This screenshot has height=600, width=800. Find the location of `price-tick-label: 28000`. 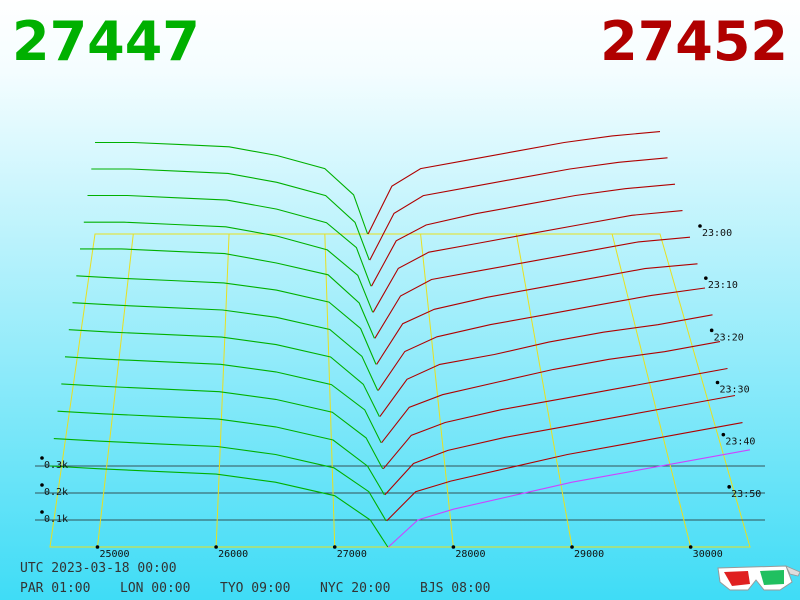

price-tick-label: 28000 is located at coordinates (470, 554).